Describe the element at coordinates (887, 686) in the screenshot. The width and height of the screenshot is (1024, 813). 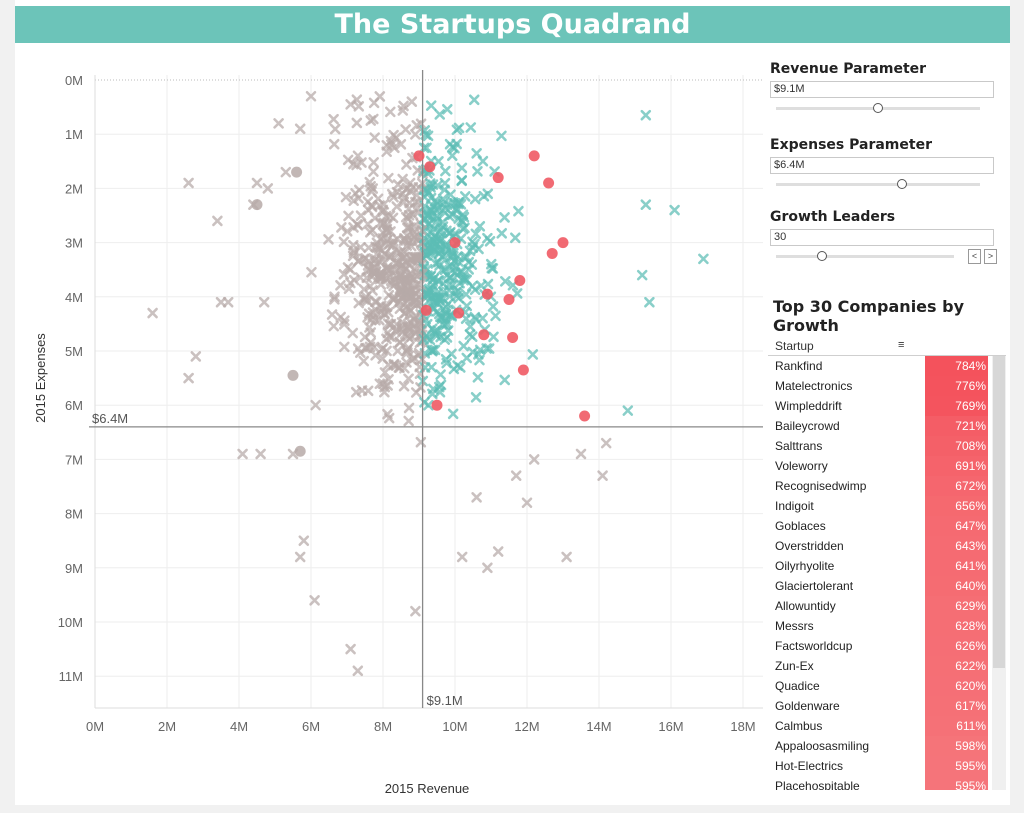
I see `table-row: Quadice 620%` at that location.